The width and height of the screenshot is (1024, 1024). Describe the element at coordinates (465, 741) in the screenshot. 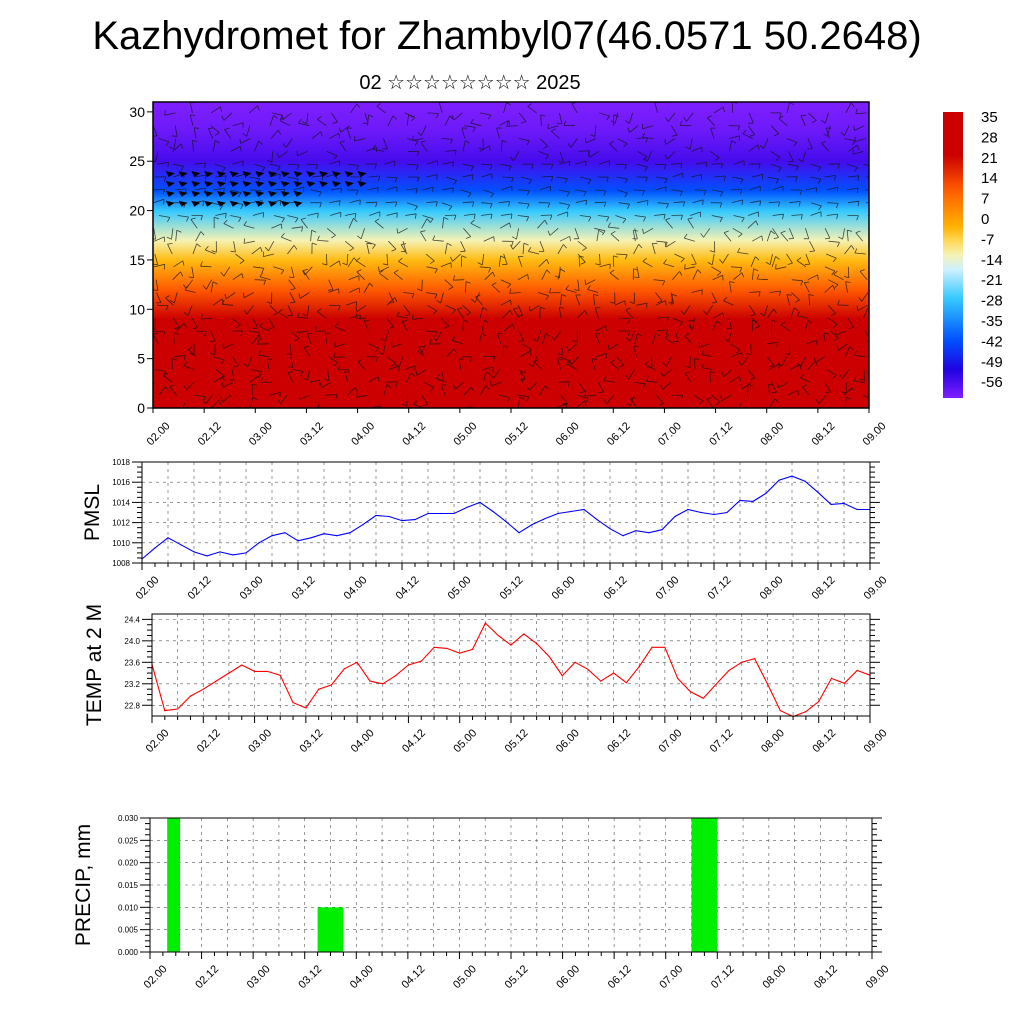

I see `x-tick-label: 05.00` at that location.